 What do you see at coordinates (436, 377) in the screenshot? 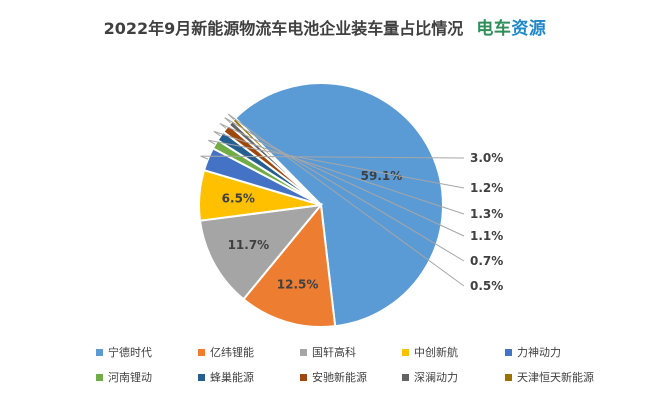
I see `legend-label: 深澜动力` at bounding box center [436, 377].